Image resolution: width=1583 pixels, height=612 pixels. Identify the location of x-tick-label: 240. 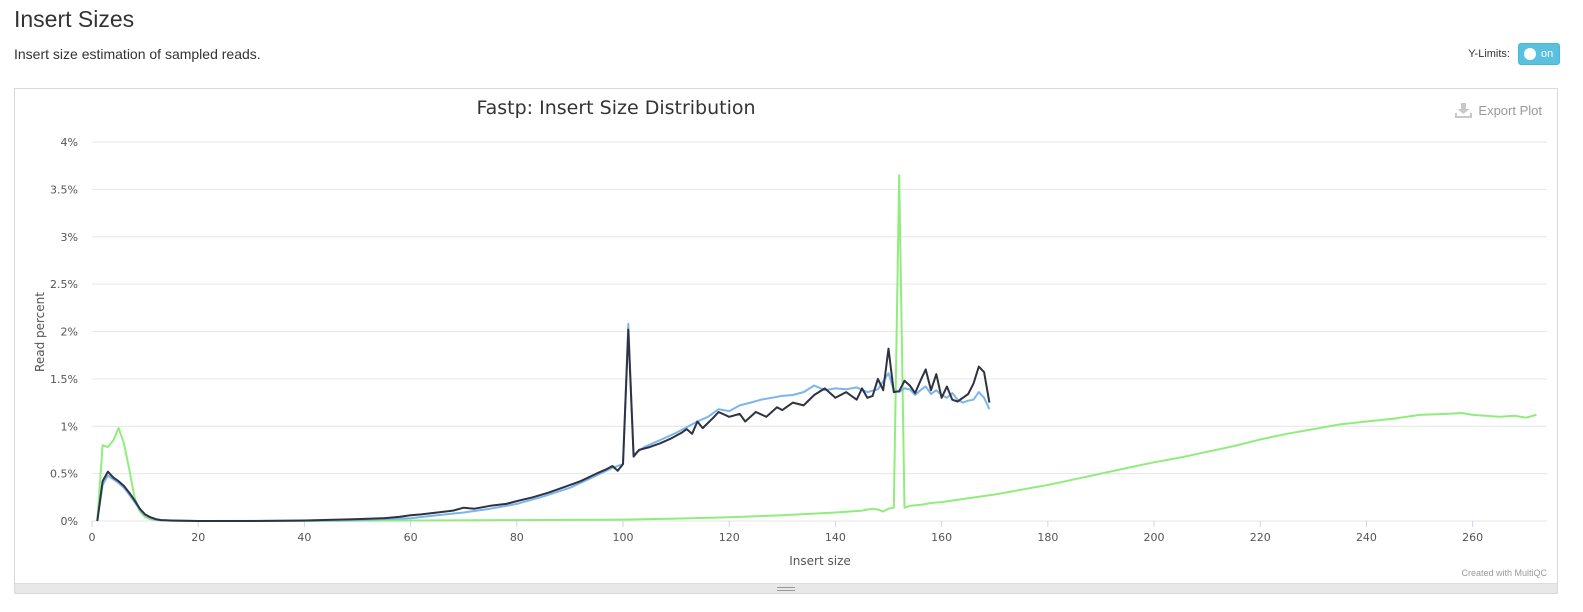
(1366, 537).